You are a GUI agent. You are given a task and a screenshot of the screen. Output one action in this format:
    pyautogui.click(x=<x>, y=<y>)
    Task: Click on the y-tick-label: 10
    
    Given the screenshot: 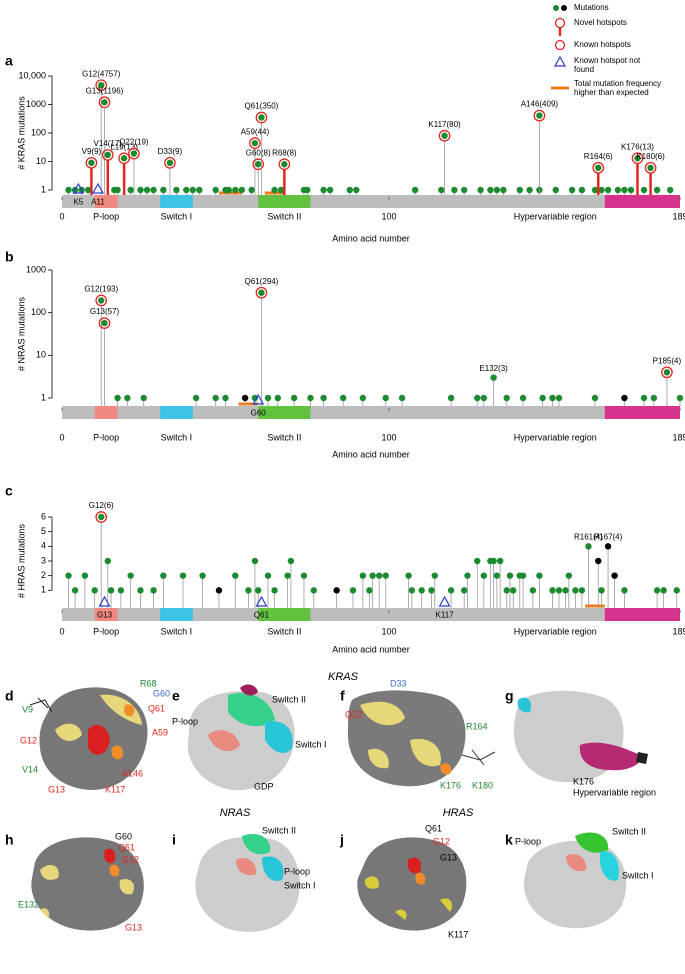 What is the action you would take?
    pyautogui.click(x=41, y=355)
    